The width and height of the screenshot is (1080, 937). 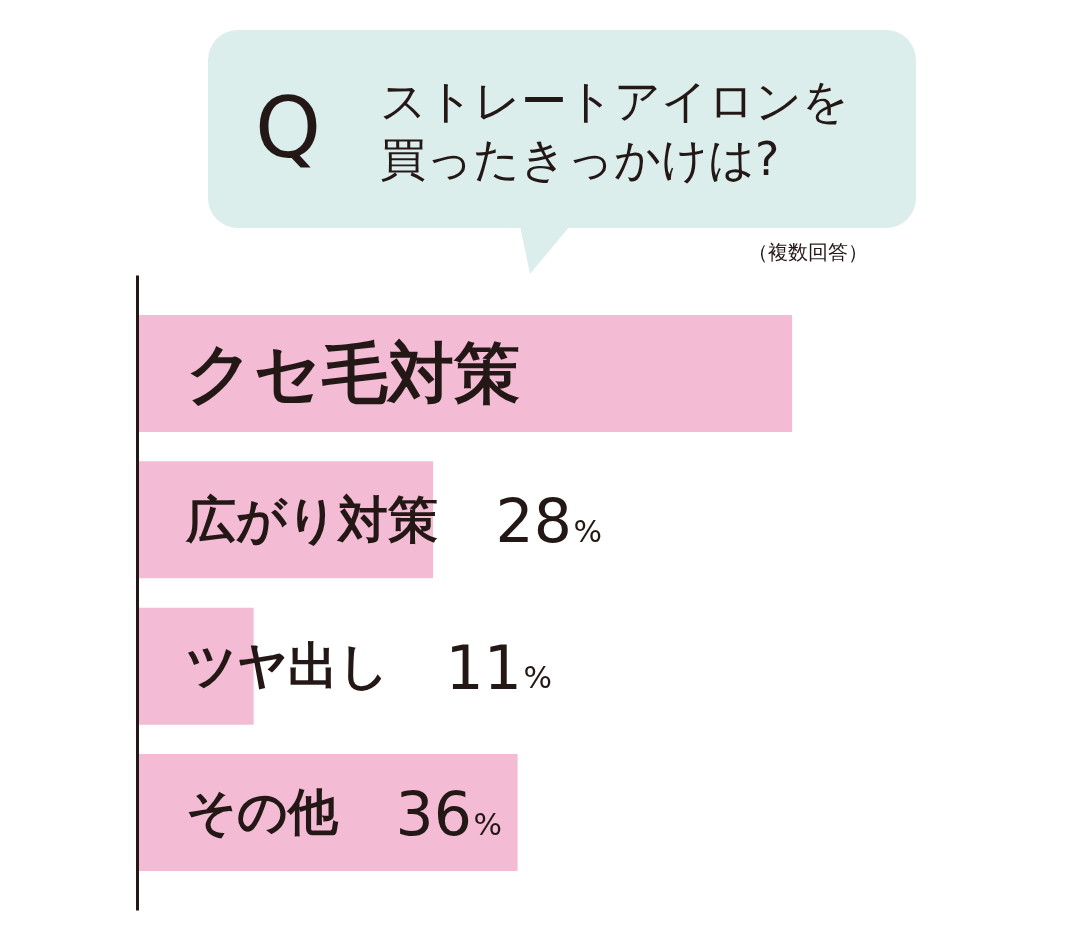 I want to click on chart-title: ストレートアイロンを買ったきっかけは?, so click(x=615, y=130).